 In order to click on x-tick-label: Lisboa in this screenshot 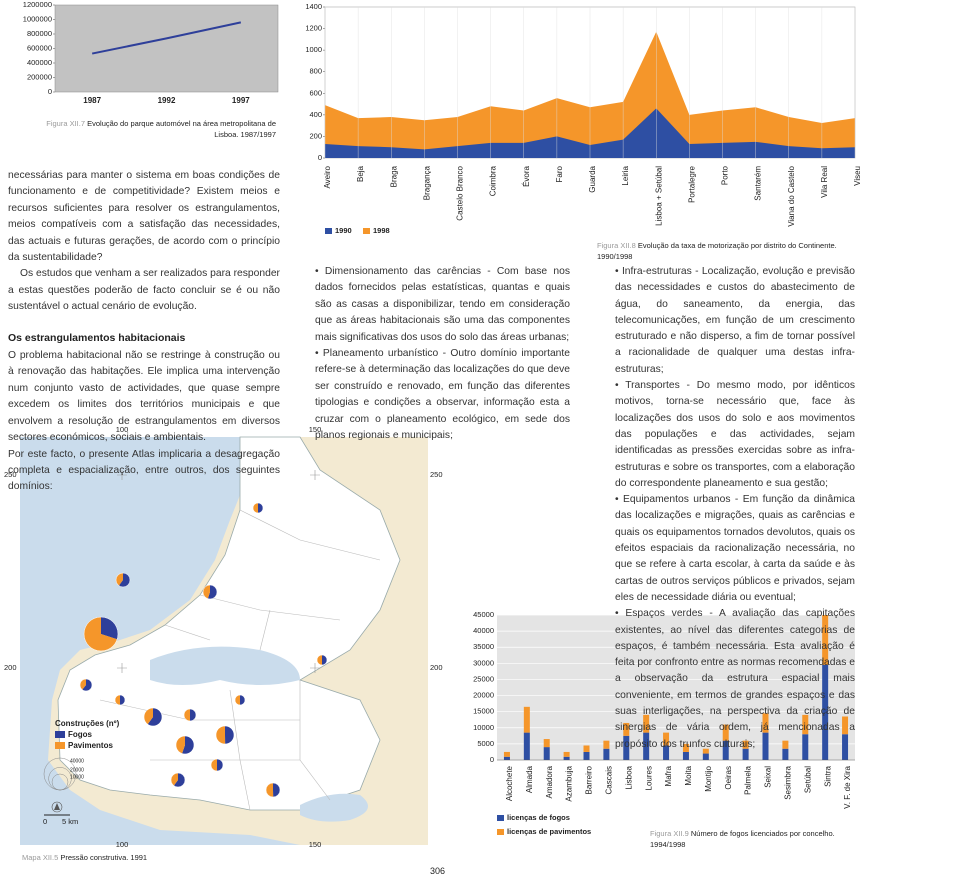, I will do `click(628, 777)`.